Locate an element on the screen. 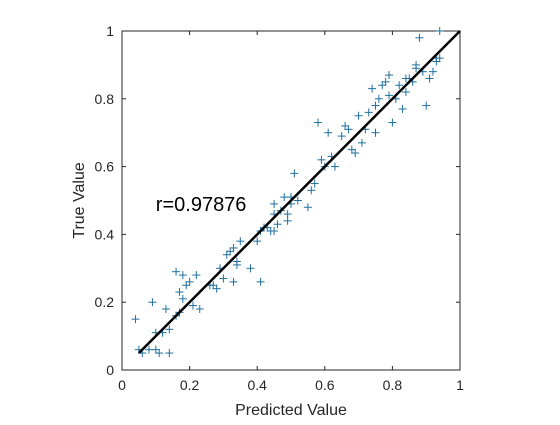 Image resolution: width=560 pixels, height=425 pixels. x-tick-label: 0.2 is located at coordinates (190, 385).